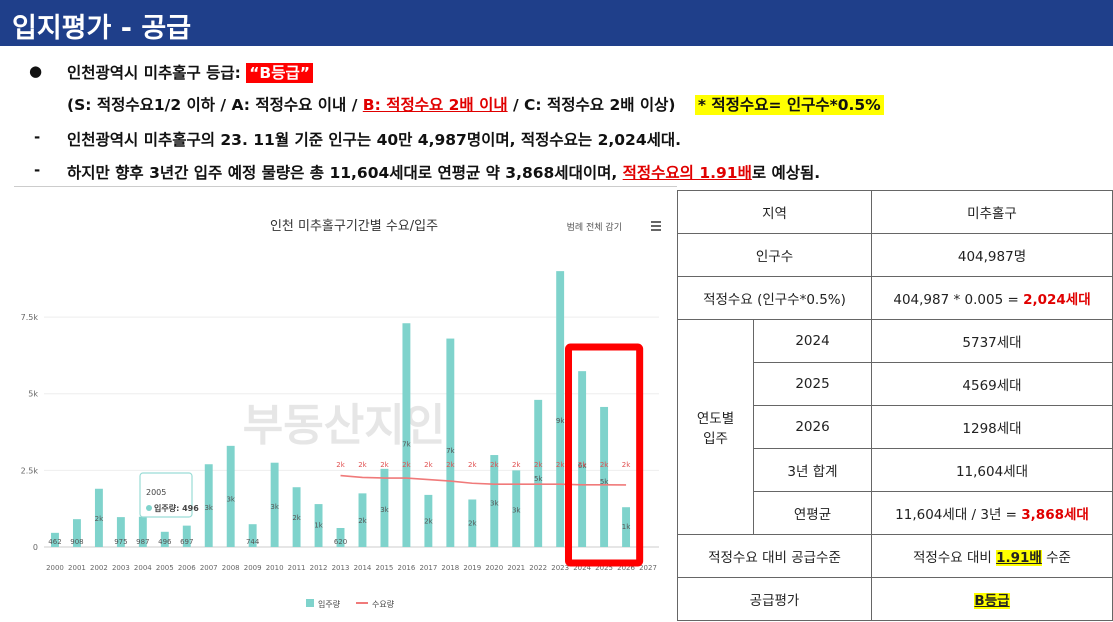 The width and height of the screenshot is (1113, 622). I want to click on x-tick-label: 2009, so click(253, 568).